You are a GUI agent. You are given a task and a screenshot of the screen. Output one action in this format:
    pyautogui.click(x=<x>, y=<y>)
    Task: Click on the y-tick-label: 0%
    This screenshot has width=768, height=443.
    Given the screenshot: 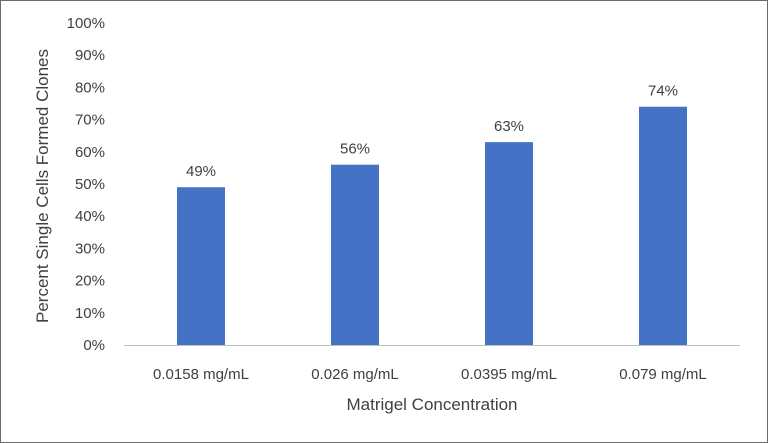 What is the action you would take?
    pyautogui.click(x=94, y=345)
    